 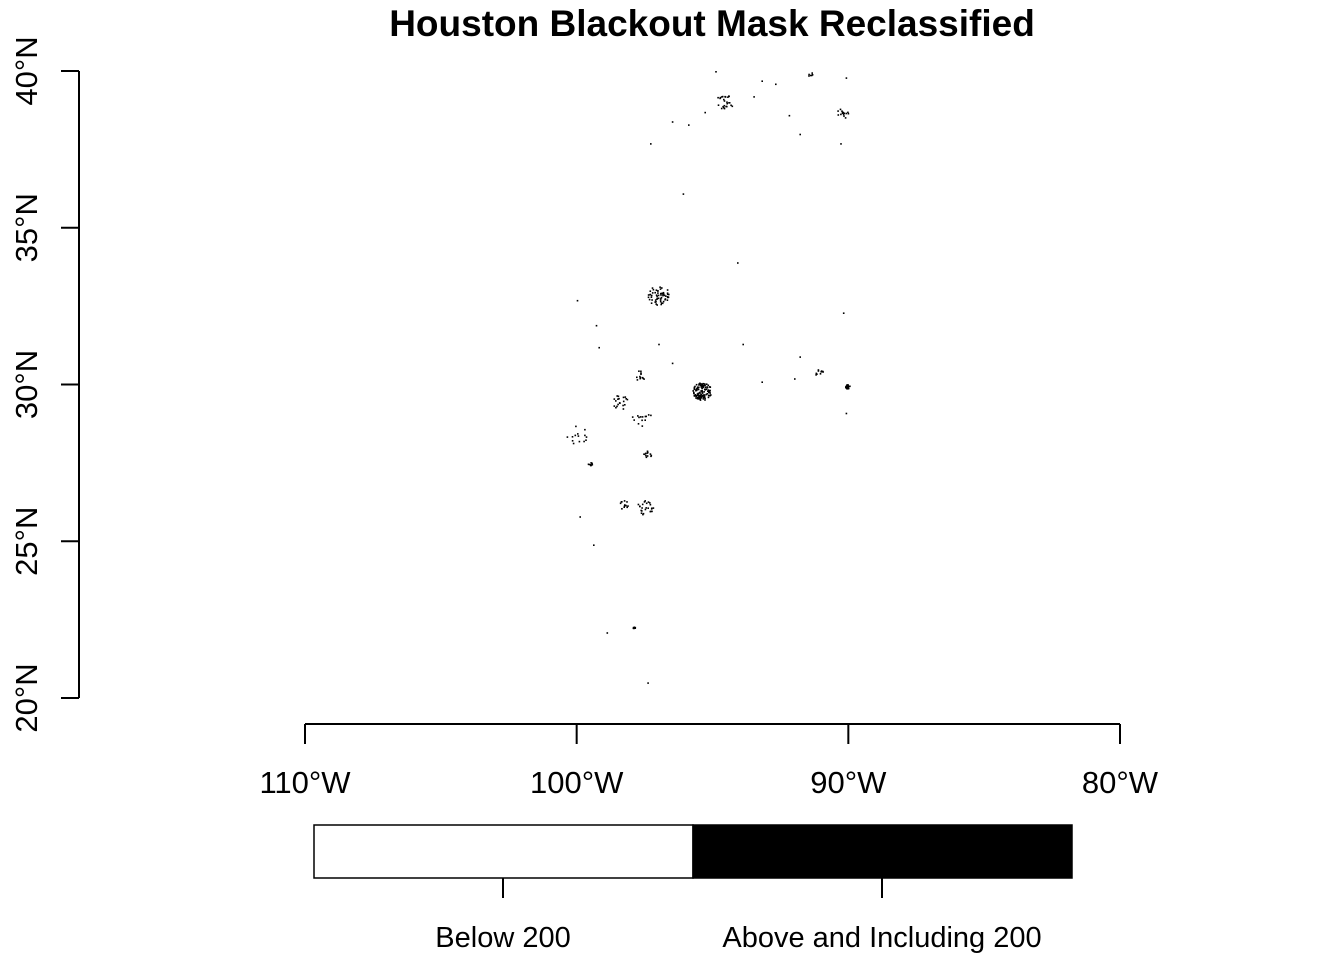 I want to click on legend: Below 200 Above and Including 200, so click(x=693, y=889).